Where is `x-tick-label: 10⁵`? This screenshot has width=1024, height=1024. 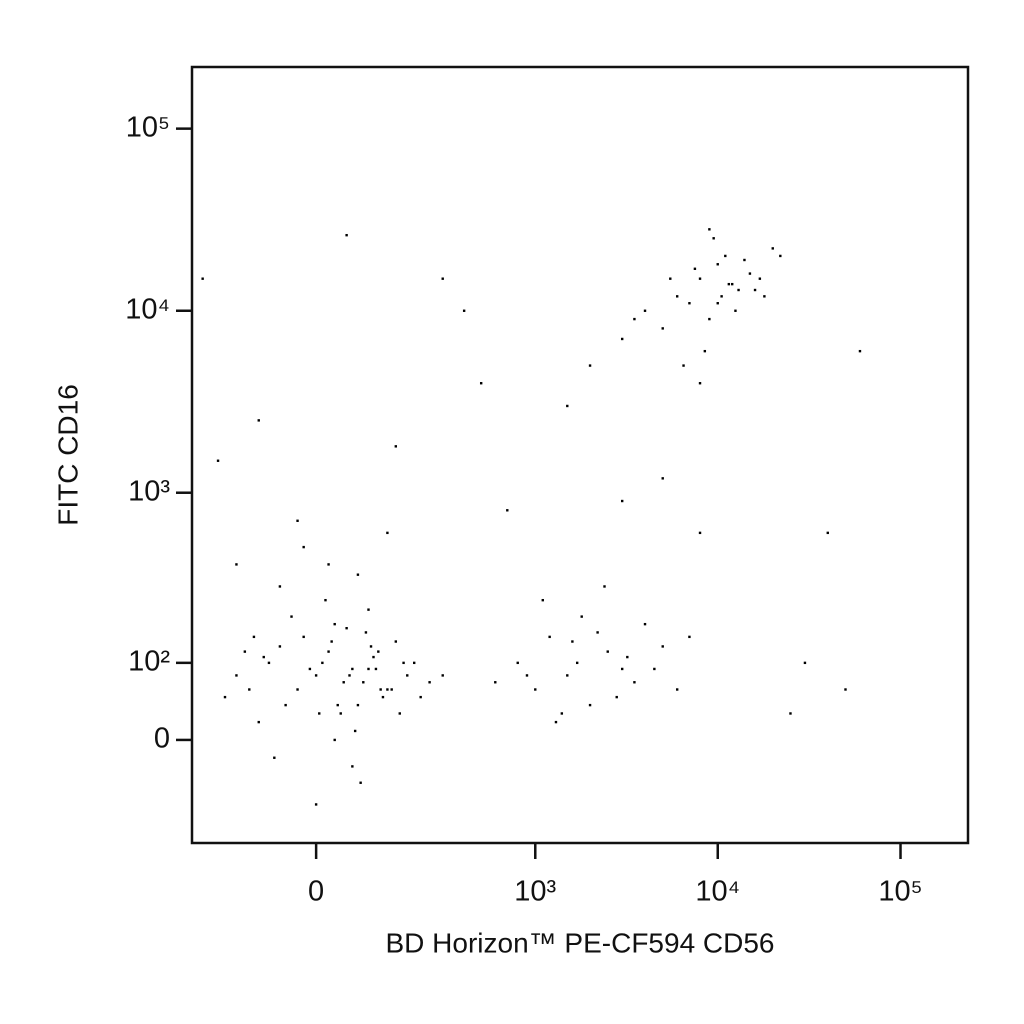
x-tick-label: 10⁵ is located at coordinates (900, 892).